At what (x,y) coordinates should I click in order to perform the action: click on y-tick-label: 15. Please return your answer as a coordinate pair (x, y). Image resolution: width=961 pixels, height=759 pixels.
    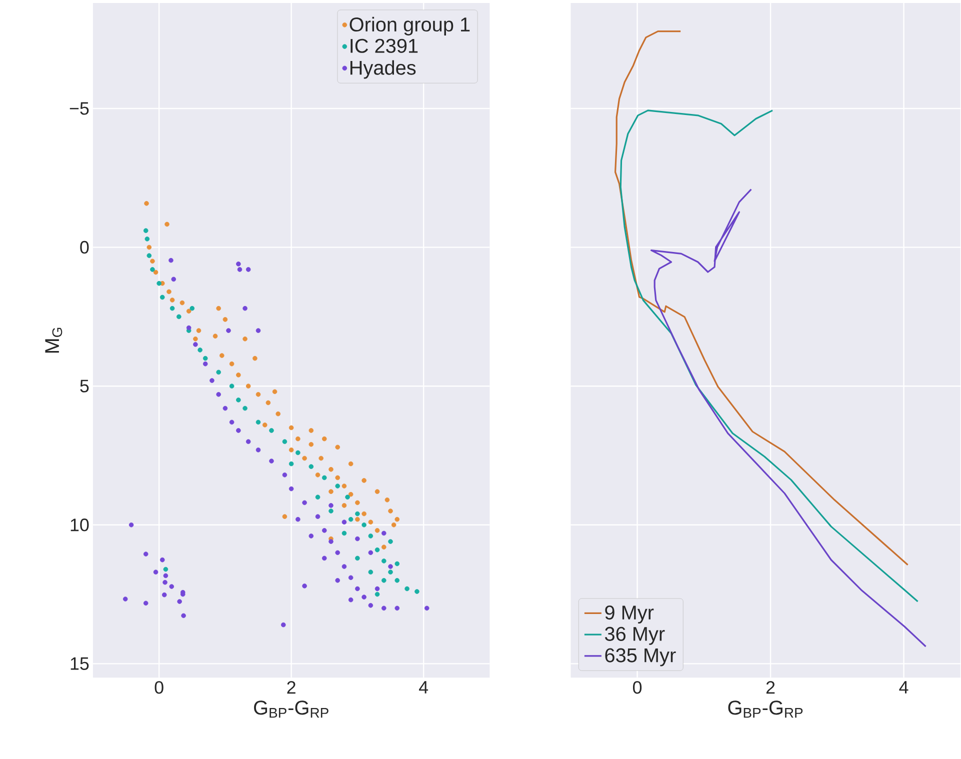
    Looking at the image, I should click on (79, 664).